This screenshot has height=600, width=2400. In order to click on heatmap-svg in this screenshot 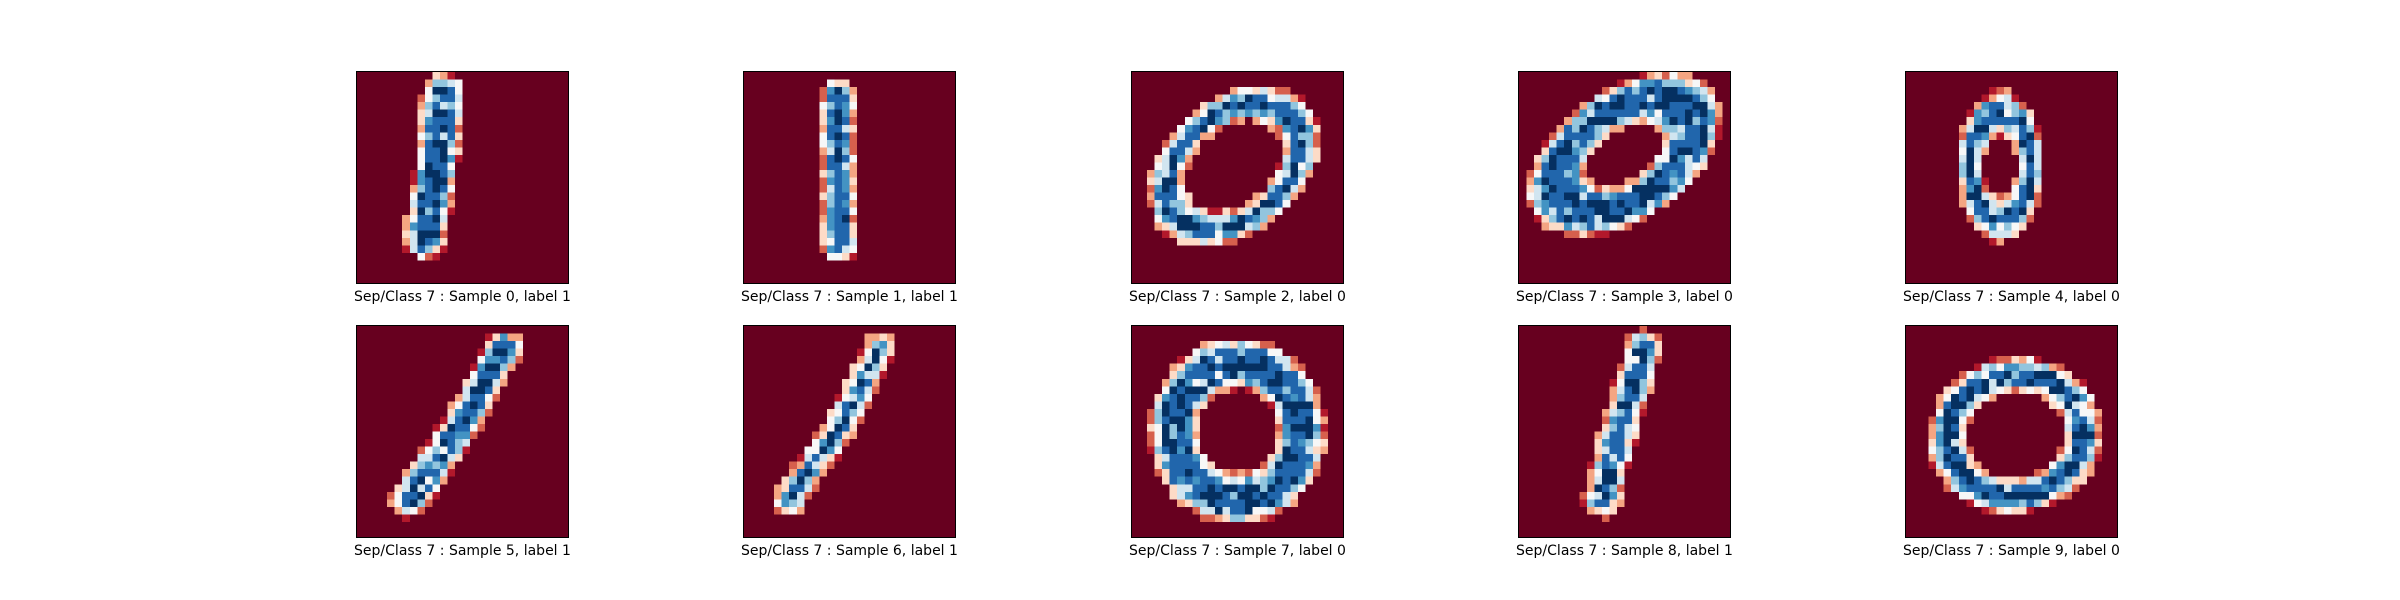, I will do `click(1624, 177)`.